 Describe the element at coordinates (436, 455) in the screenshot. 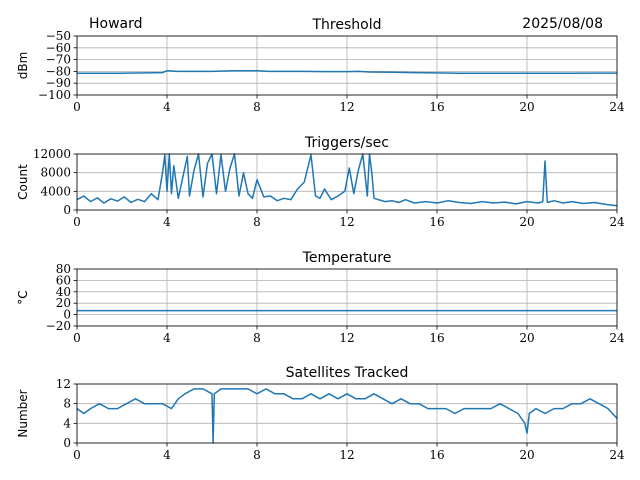

I see `satellites-xtick-label-4: 16` at that location.